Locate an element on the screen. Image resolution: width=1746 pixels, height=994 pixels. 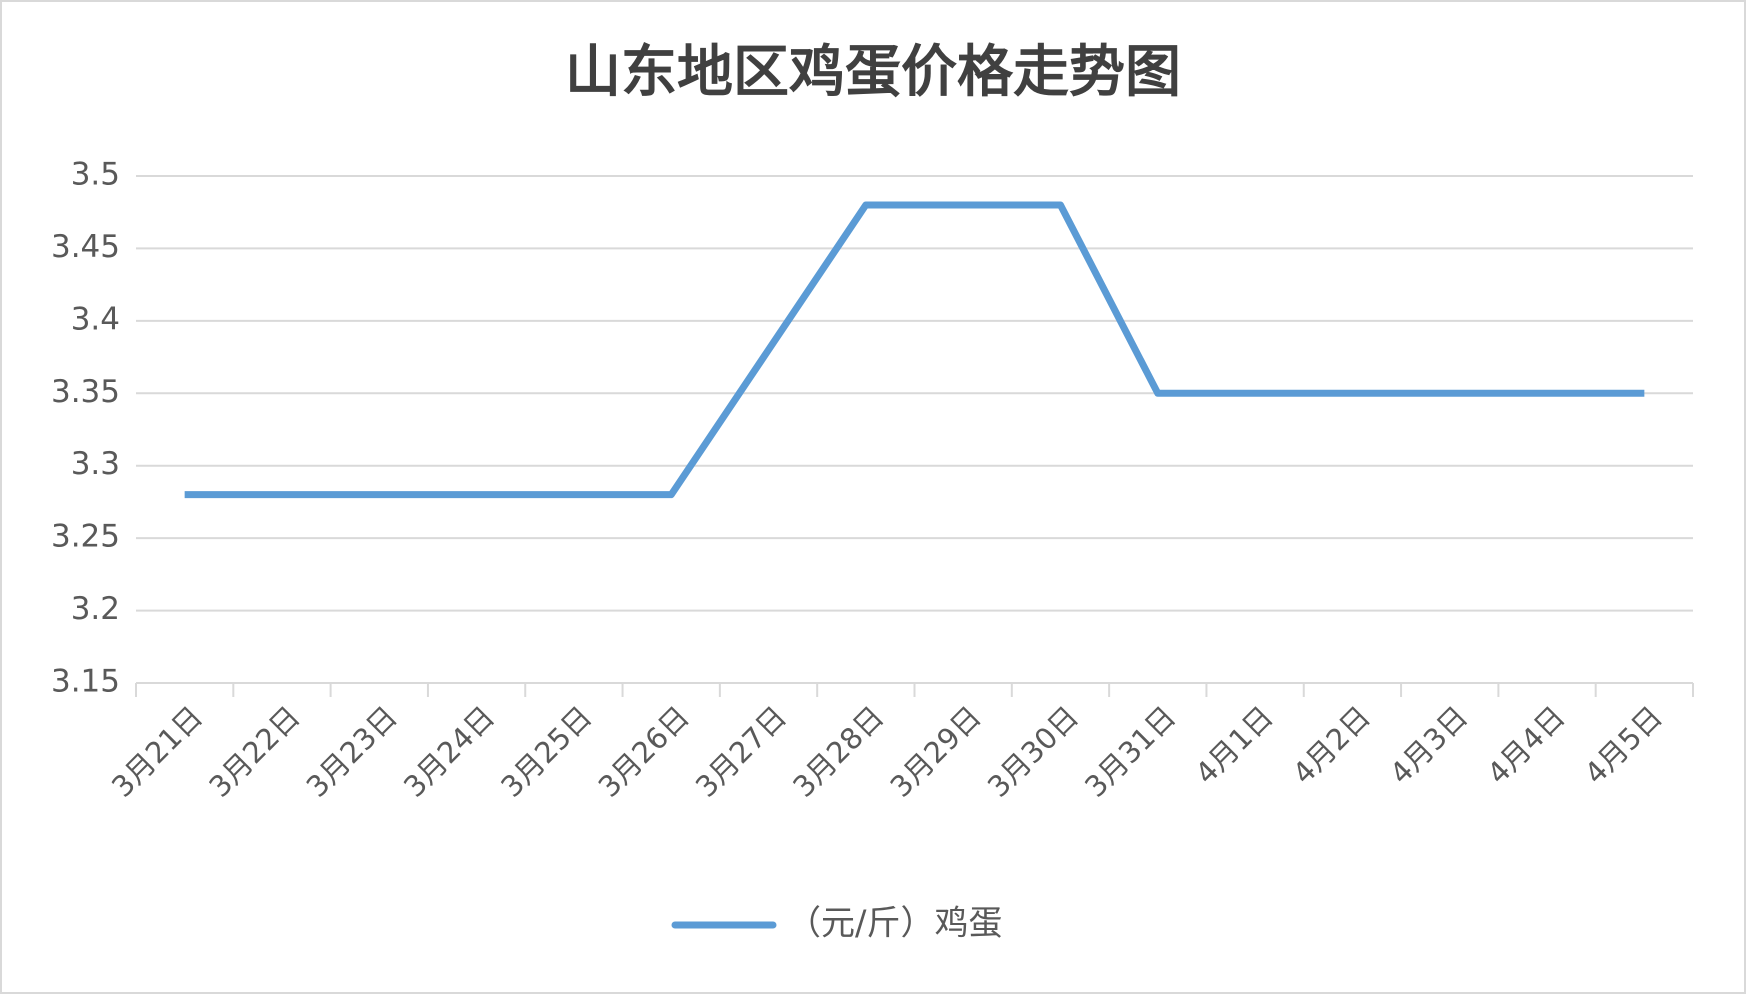
y-tick-label: 3.5 is located at coordinates (95, 175).